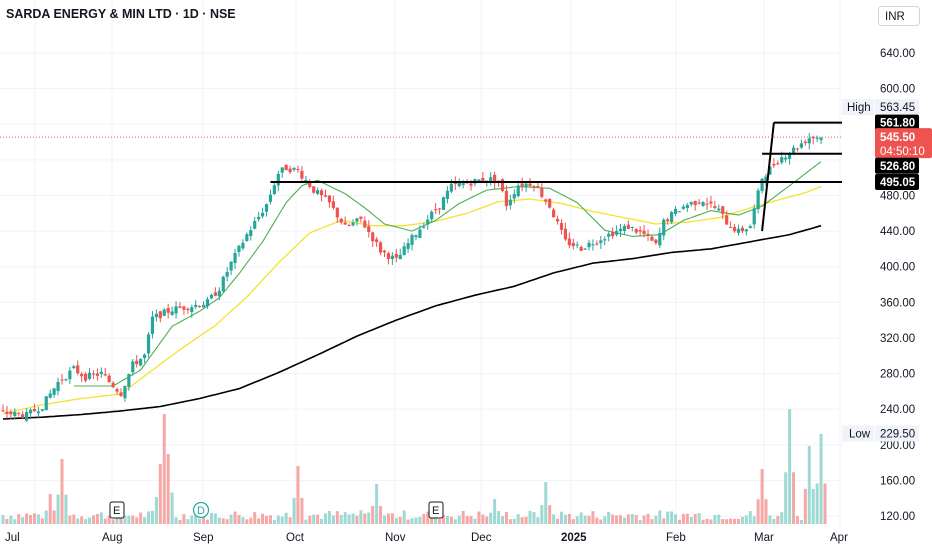 This screenshot has width=932, height=550. I want to click on rising-trend-line, so click(768, 177).